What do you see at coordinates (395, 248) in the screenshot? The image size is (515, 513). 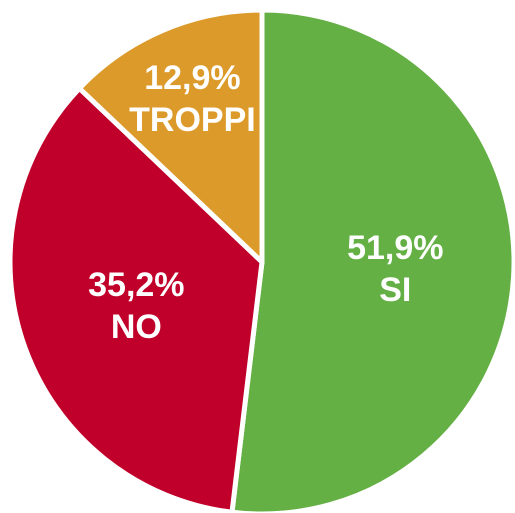 I see `slice-value-label: 51,9%` at bounding box center [395, 248].